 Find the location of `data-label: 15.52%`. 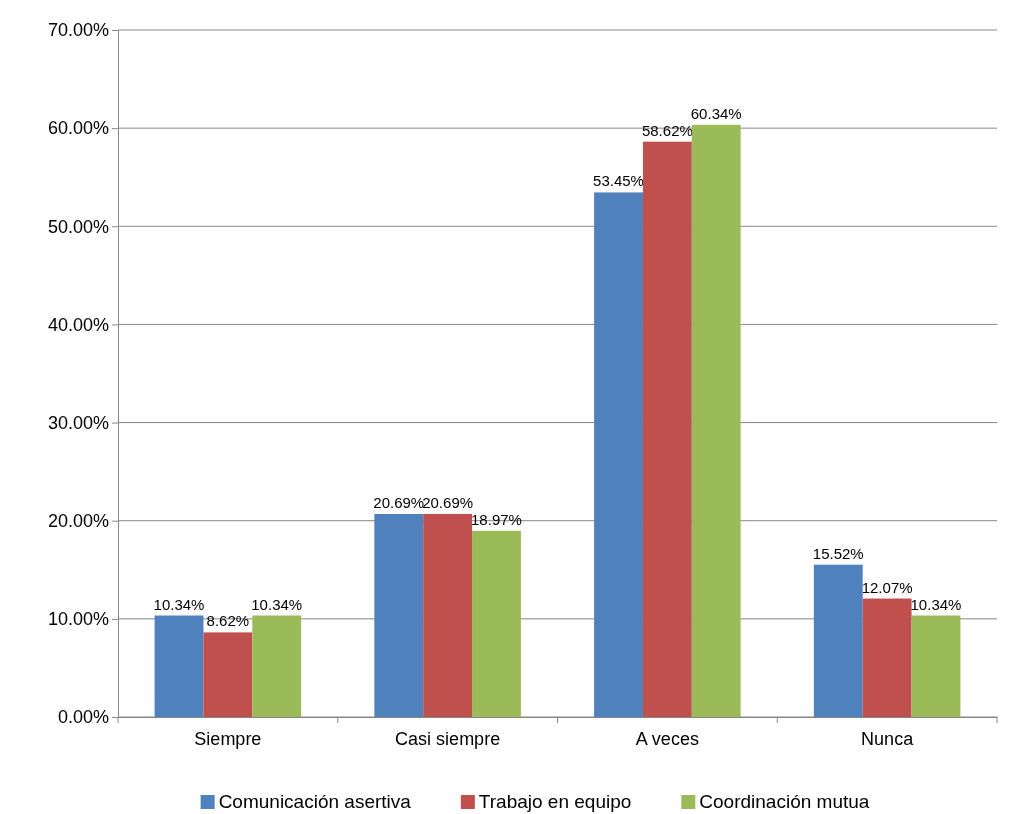

data-label: 15.52% is located at coordinates (838, 553).